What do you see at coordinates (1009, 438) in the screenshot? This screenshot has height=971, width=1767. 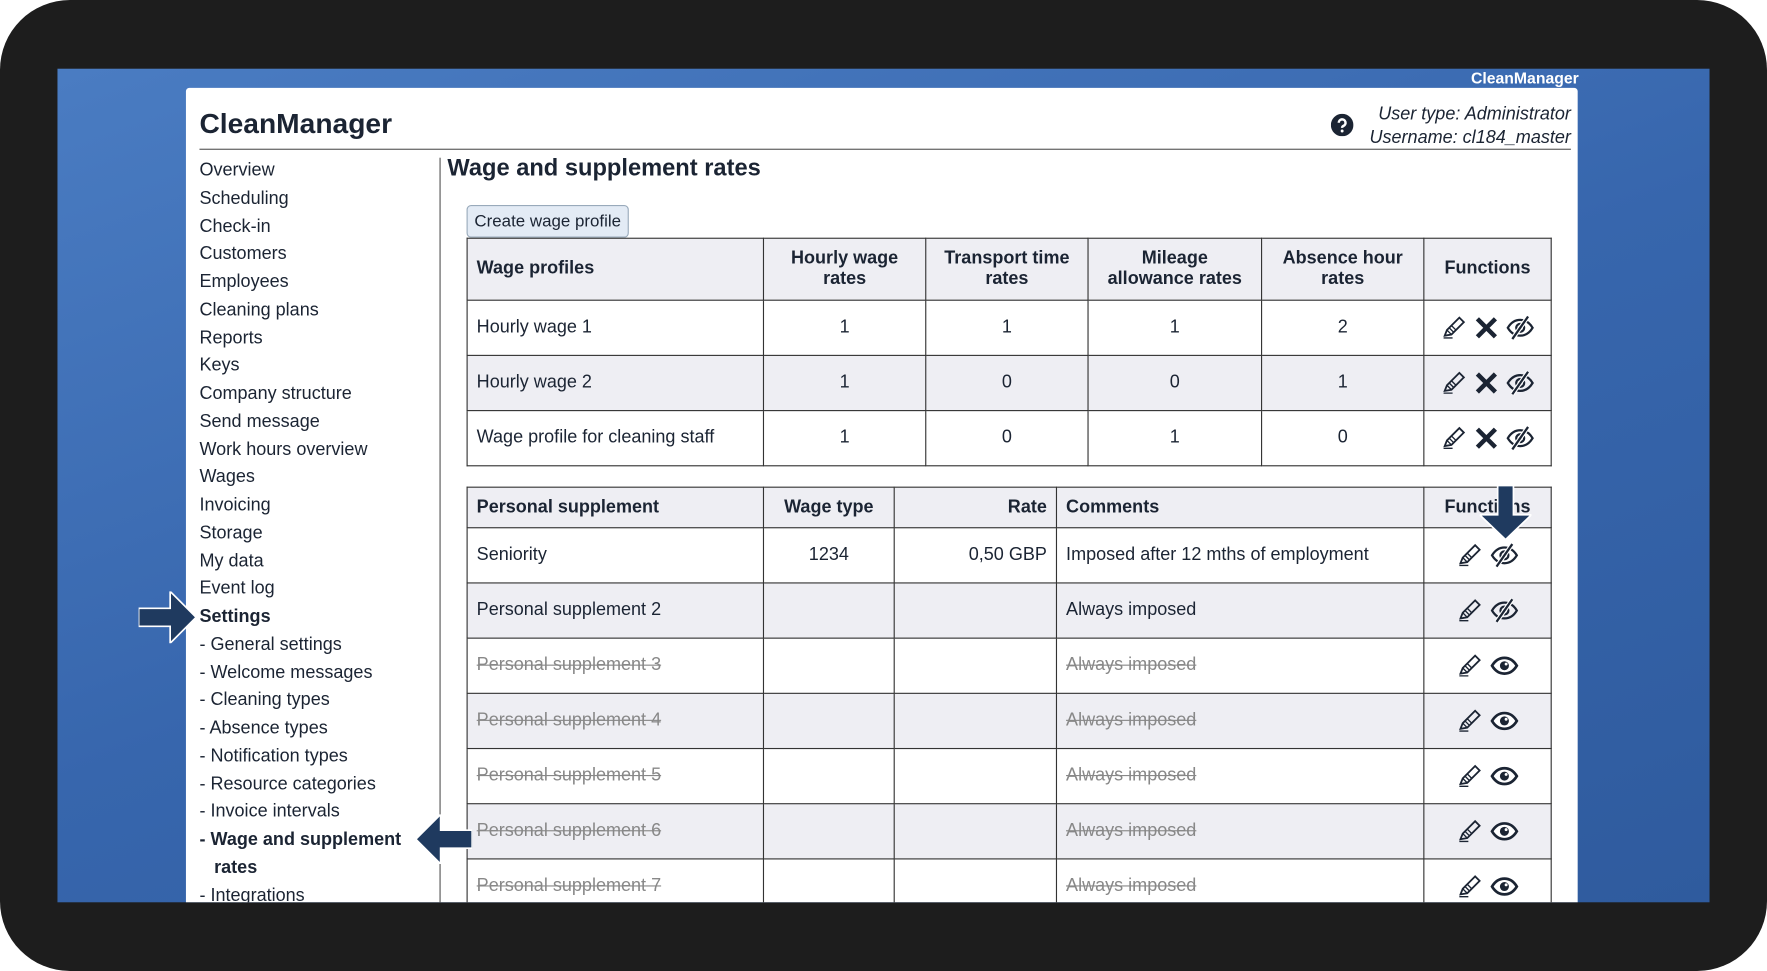 I see `table-row: Wage profile for cleaning staff 1 0 1 0` at bounding box center [1009, 438].